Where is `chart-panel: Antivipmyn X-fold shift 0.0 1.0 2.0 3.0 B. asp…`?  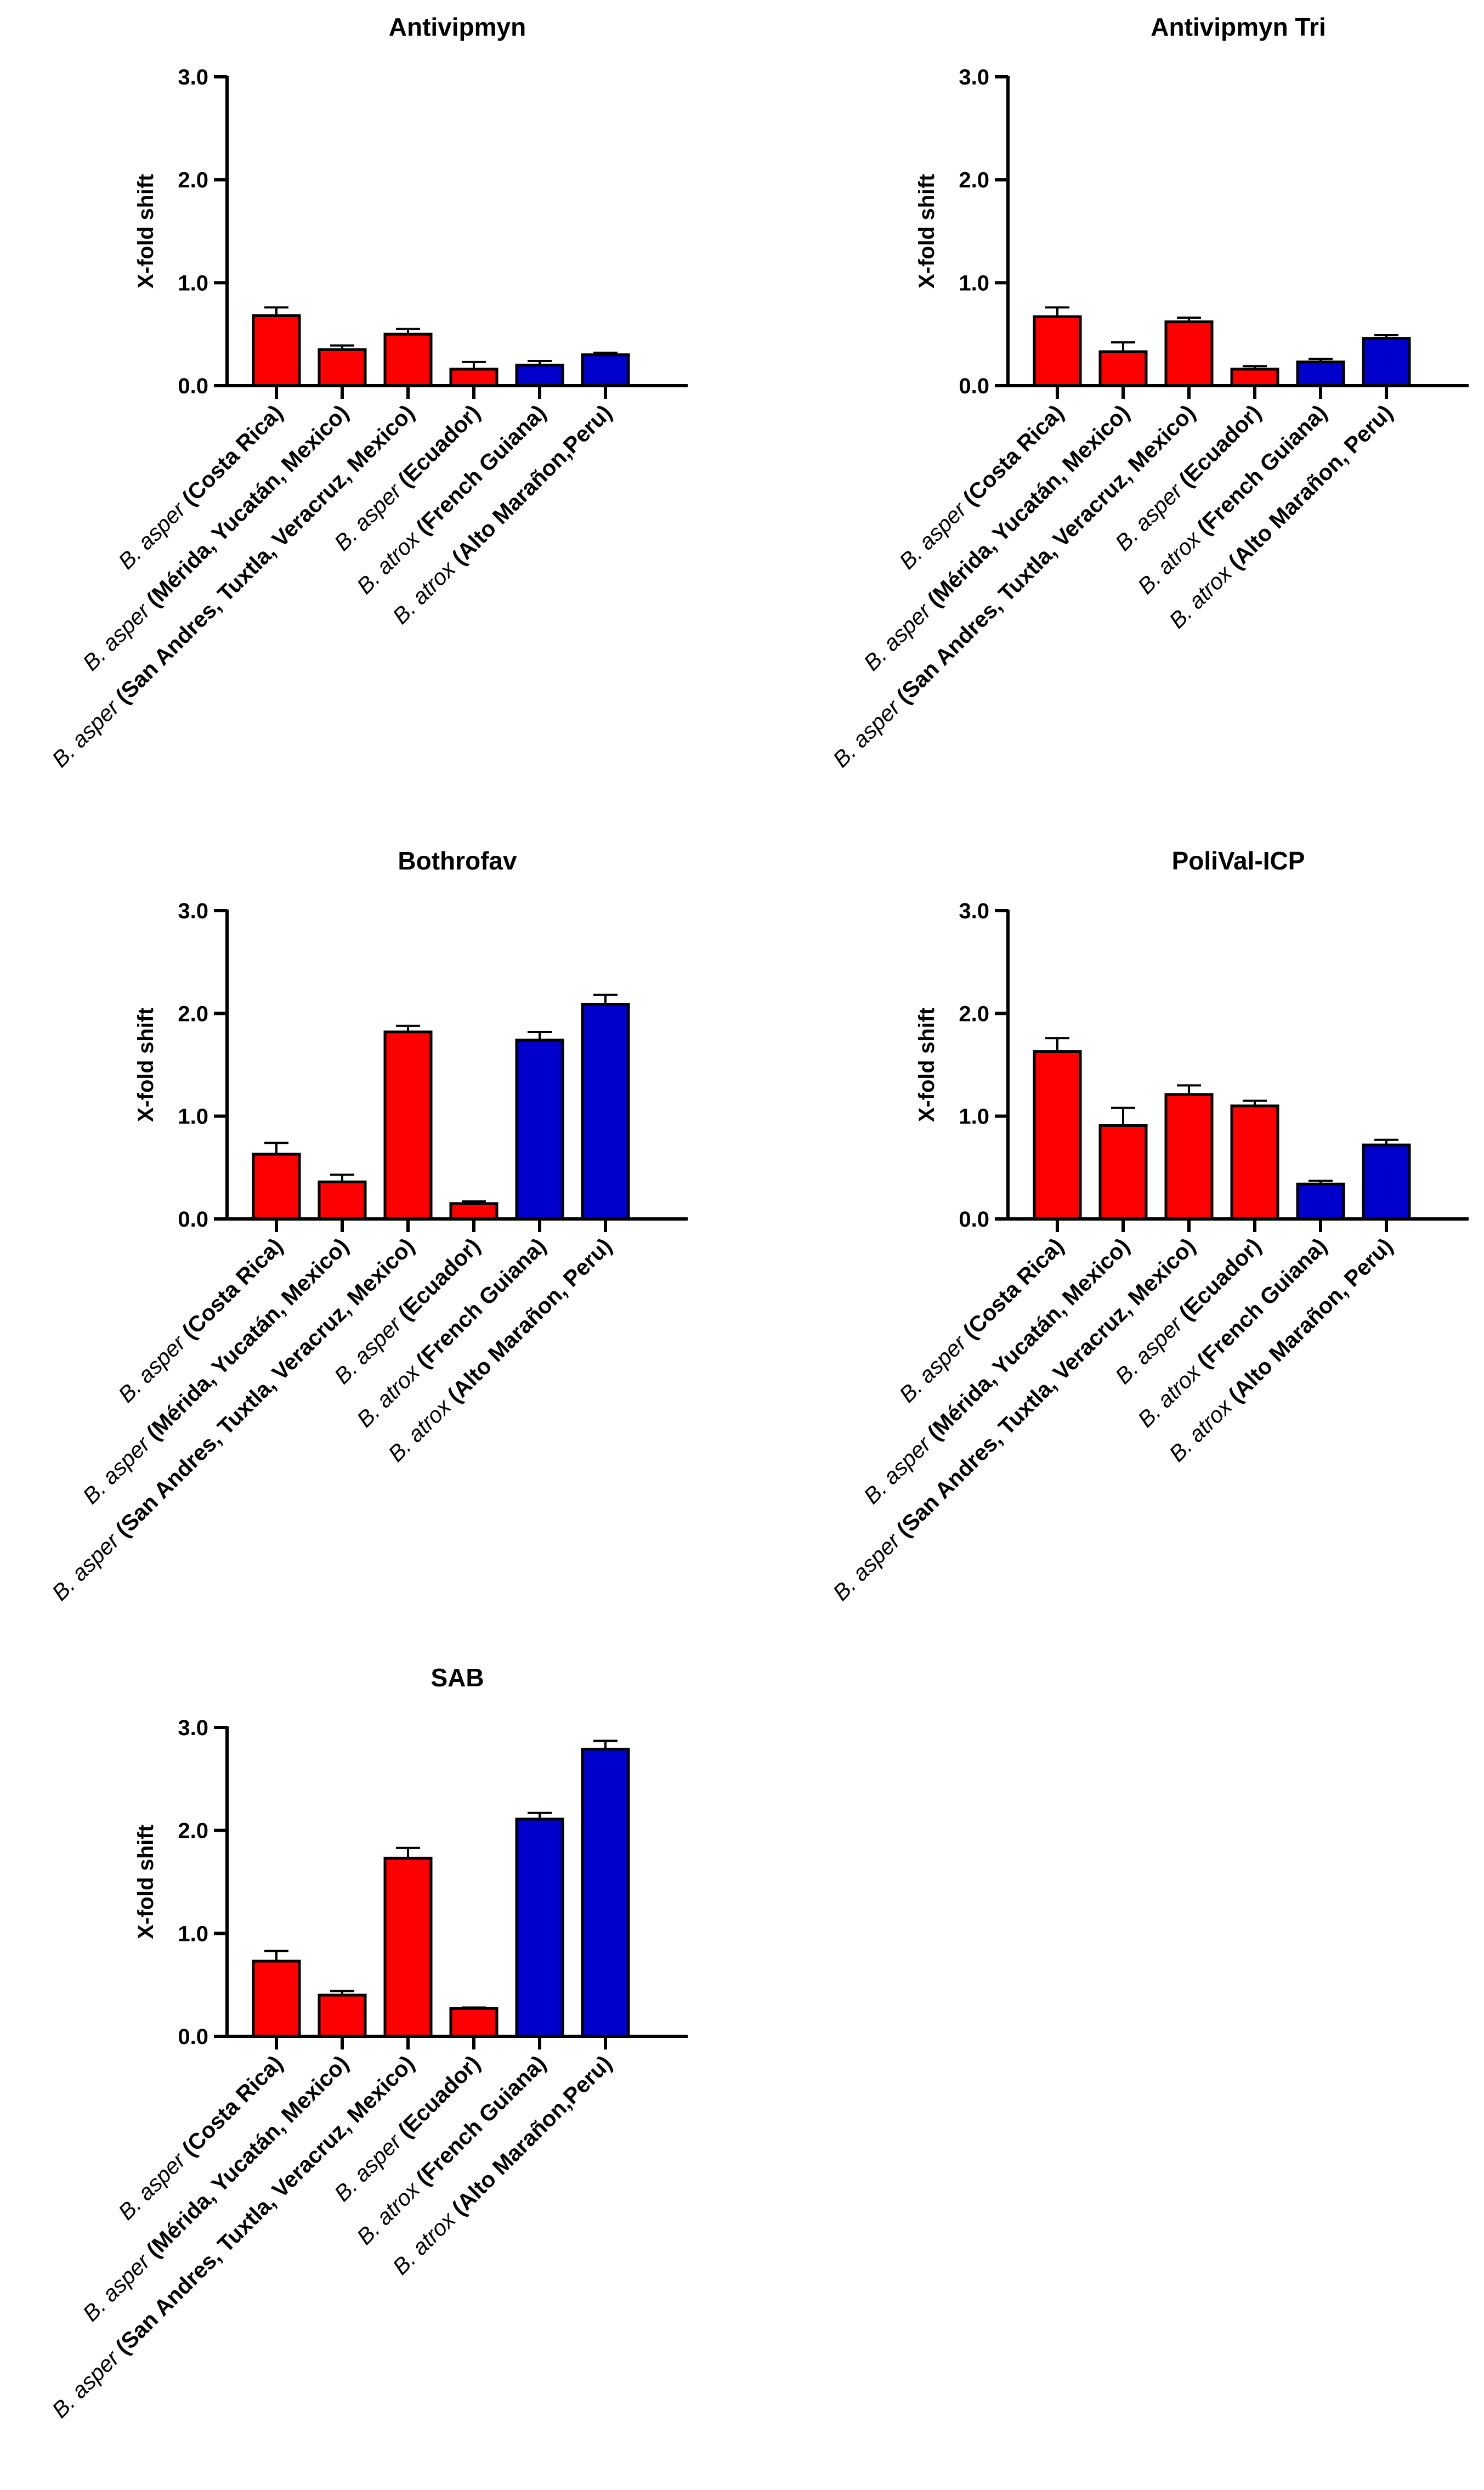
chart-panel: Antivipmyn X-fold shift 0.0 1.0 2.0 3.0 B. asp… is located at coordinates (368, 392).